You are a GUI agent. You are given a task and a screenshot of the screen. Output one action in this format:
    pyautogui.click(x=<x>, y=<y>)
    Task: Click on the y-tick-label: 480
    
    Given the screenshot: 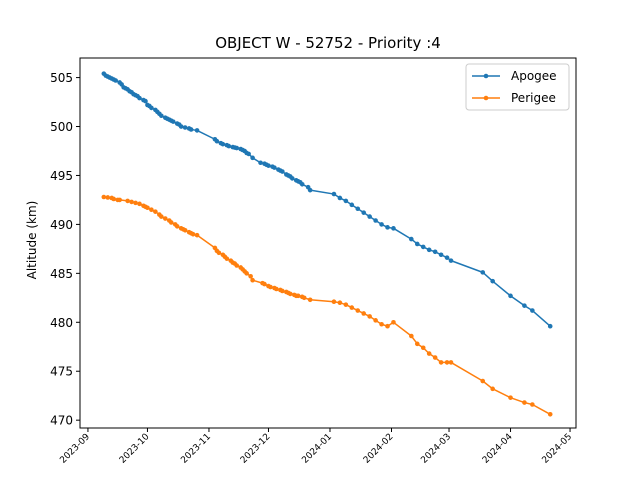 What is the action you would take?
    pyautogui.click(x=61, y=323)
    